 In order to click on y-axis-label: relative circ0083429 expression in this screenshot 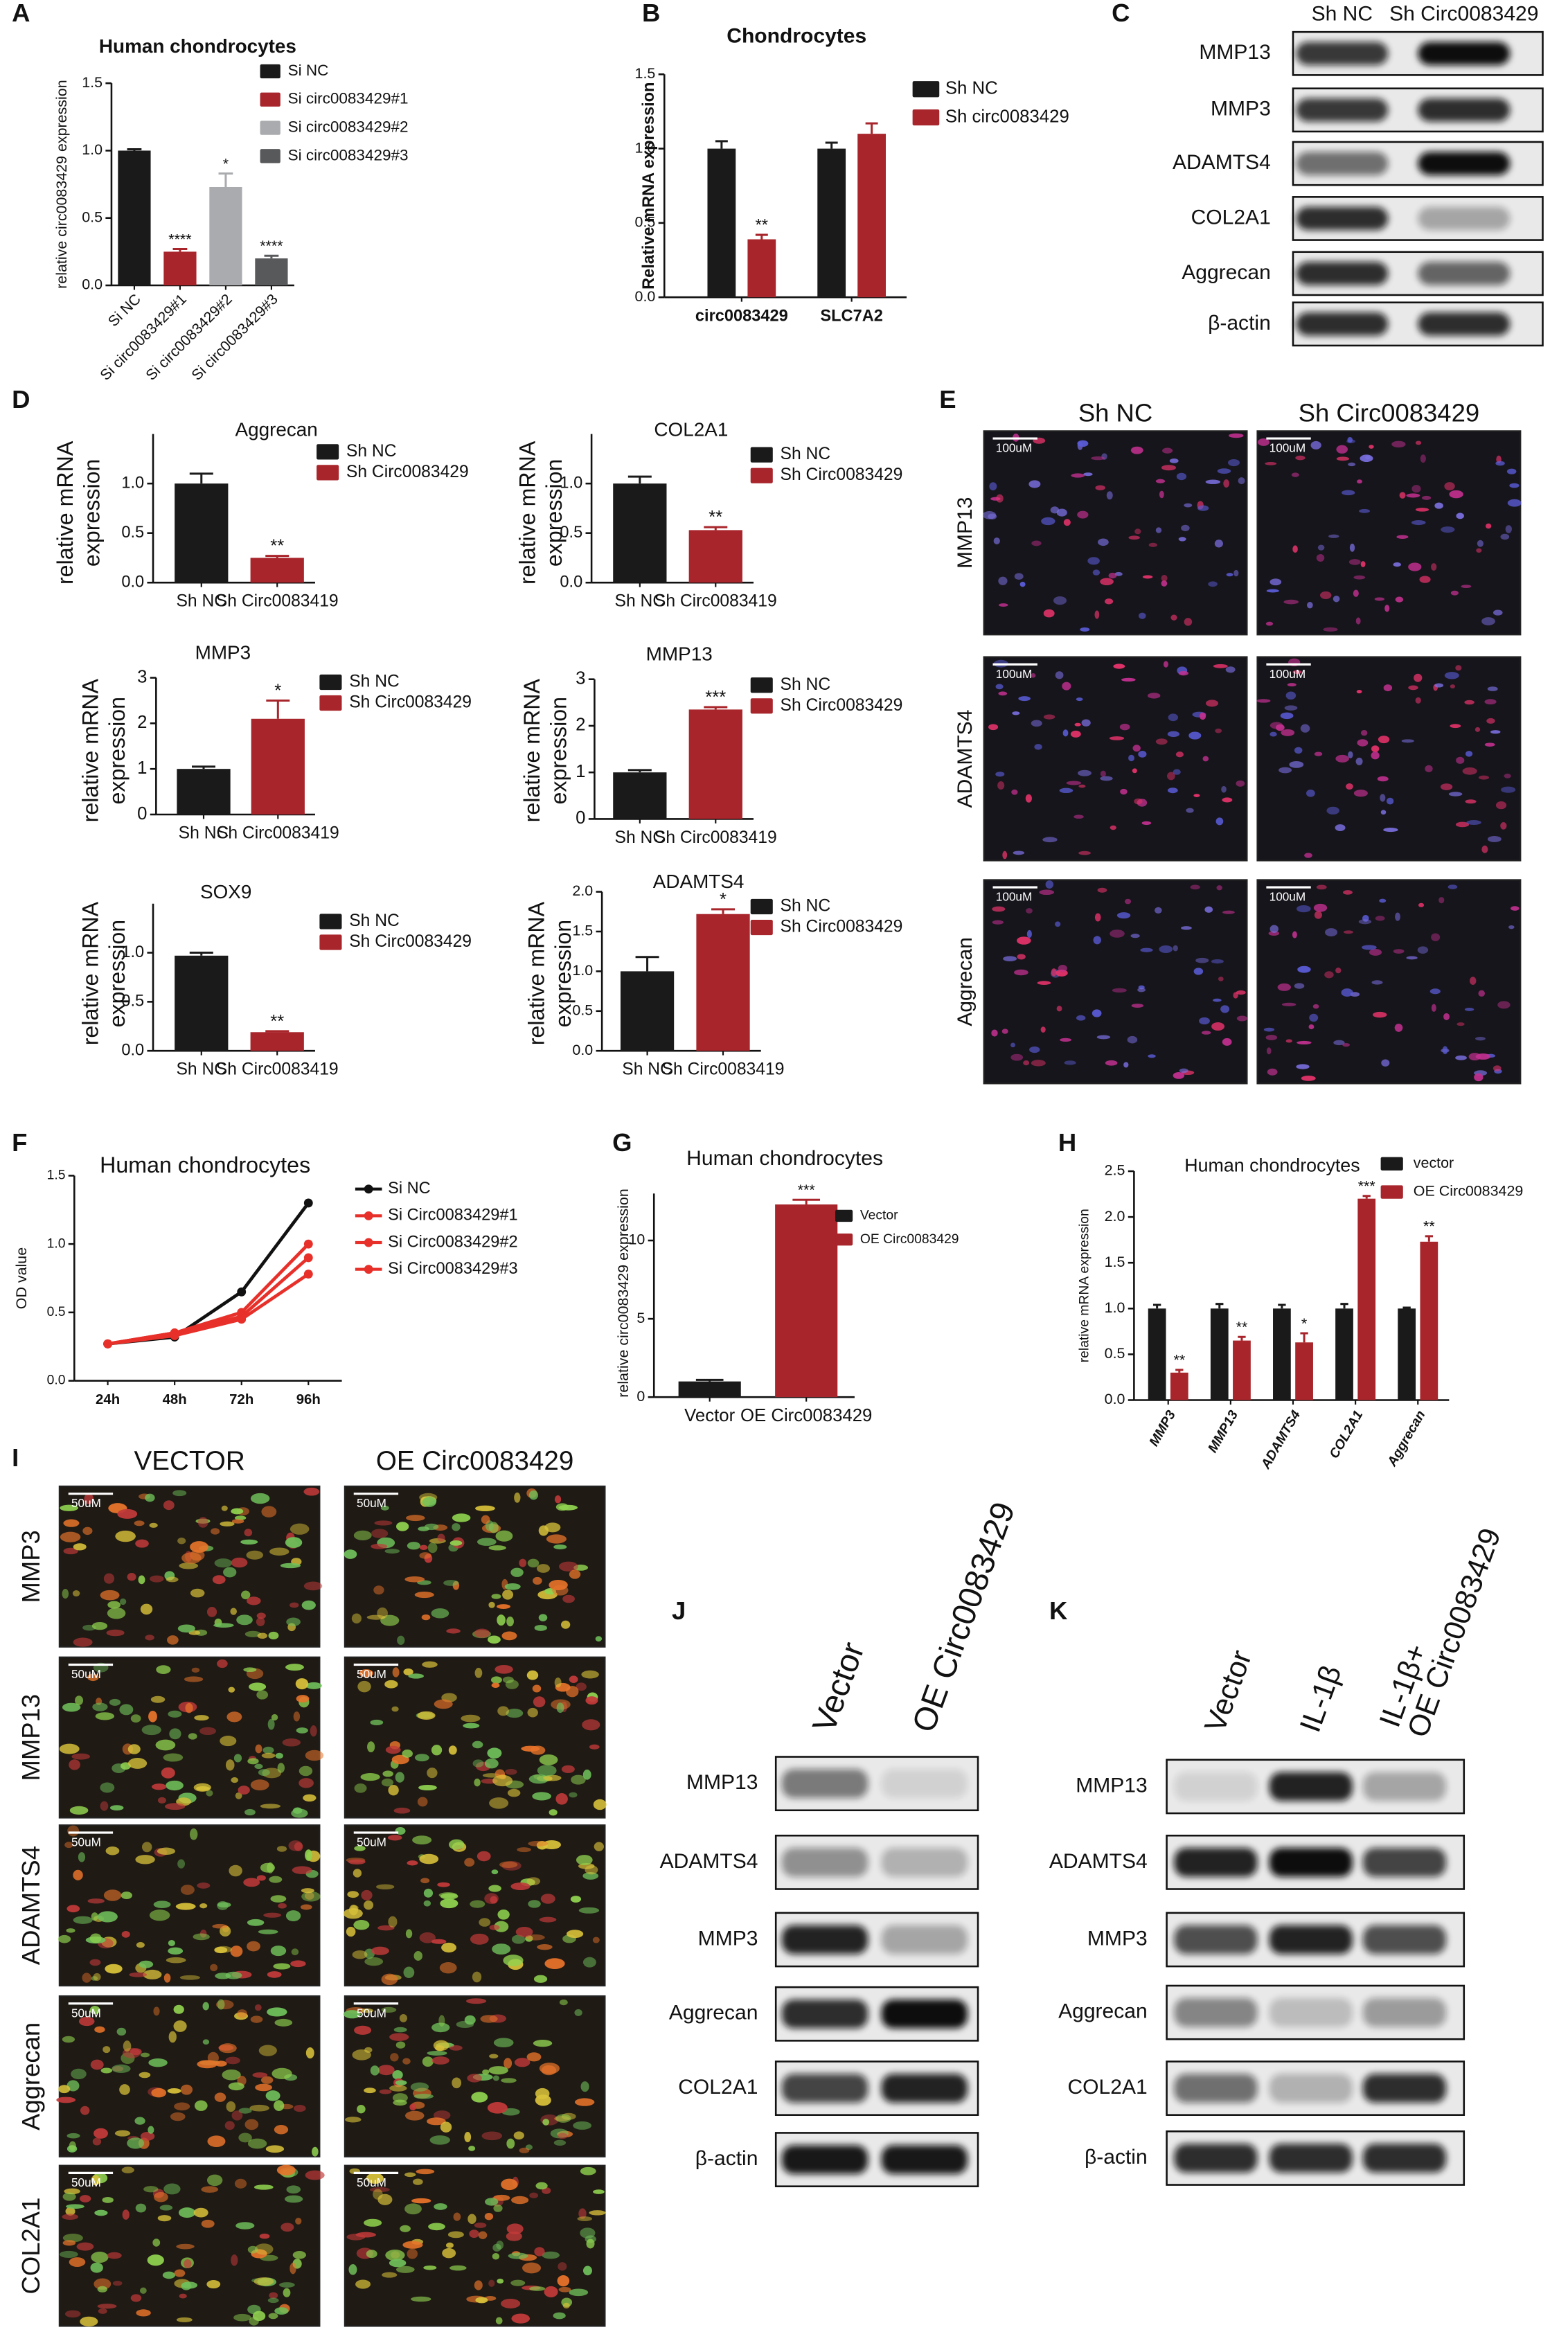, I will do `click(624, 1293)`.